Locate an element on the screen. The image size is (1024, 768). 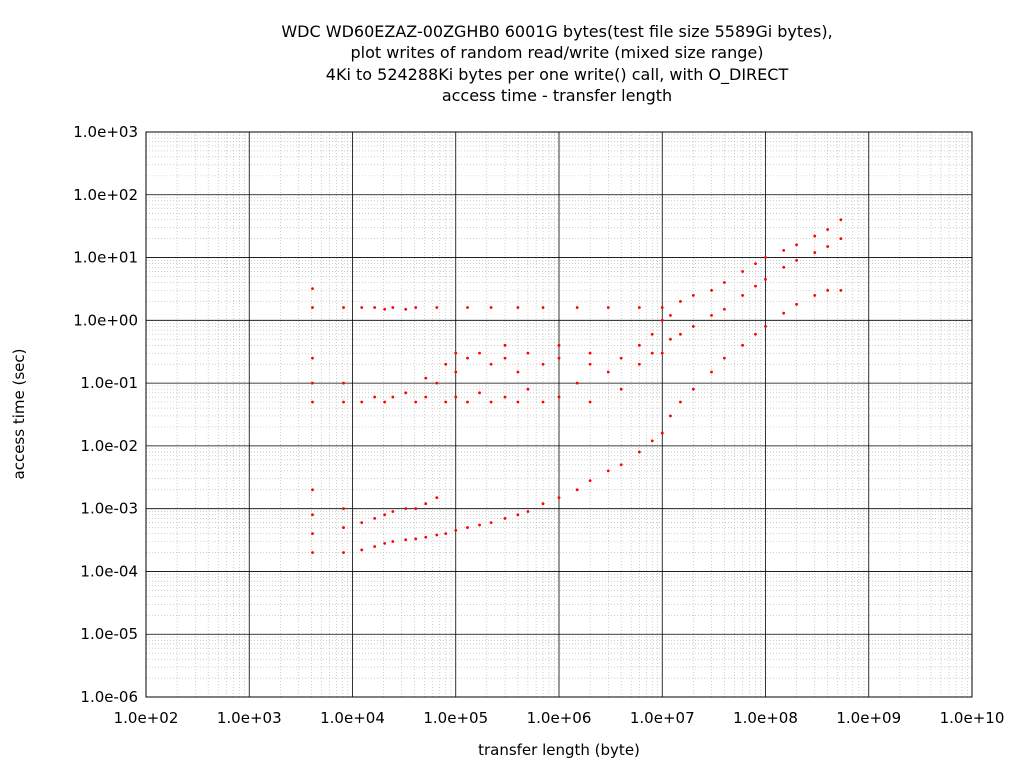
x-tick-label: 1.0e+04 is located at coordinates (352, 718).